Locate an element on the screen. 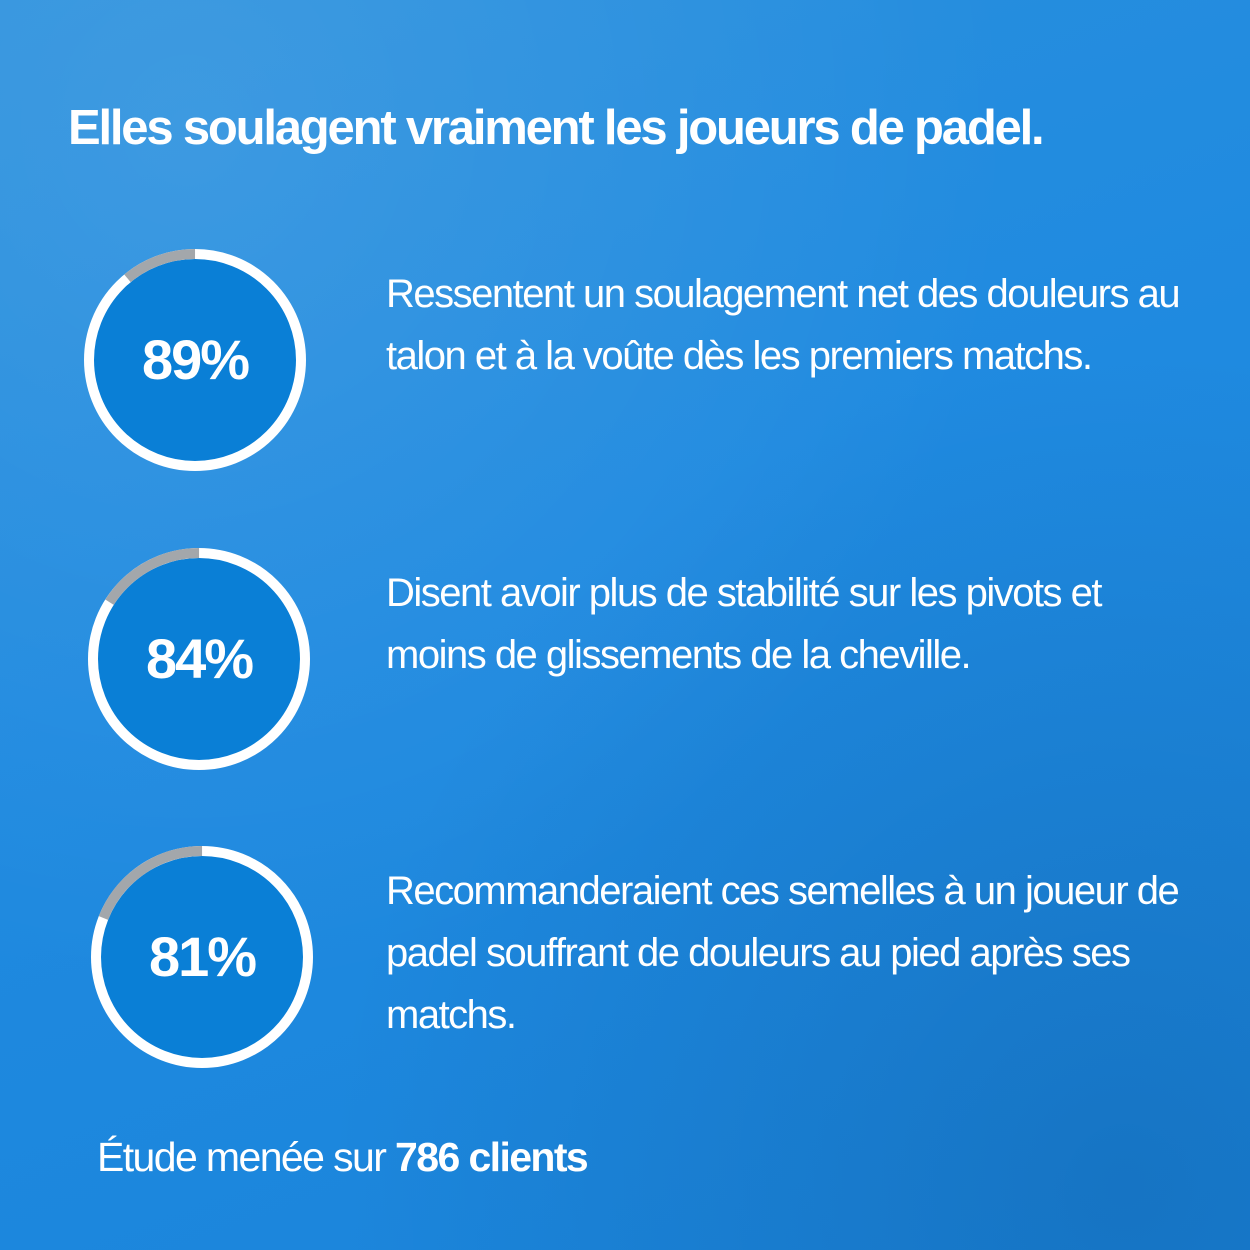  stat-percentage: 89% is located at coordinates (195, 359).